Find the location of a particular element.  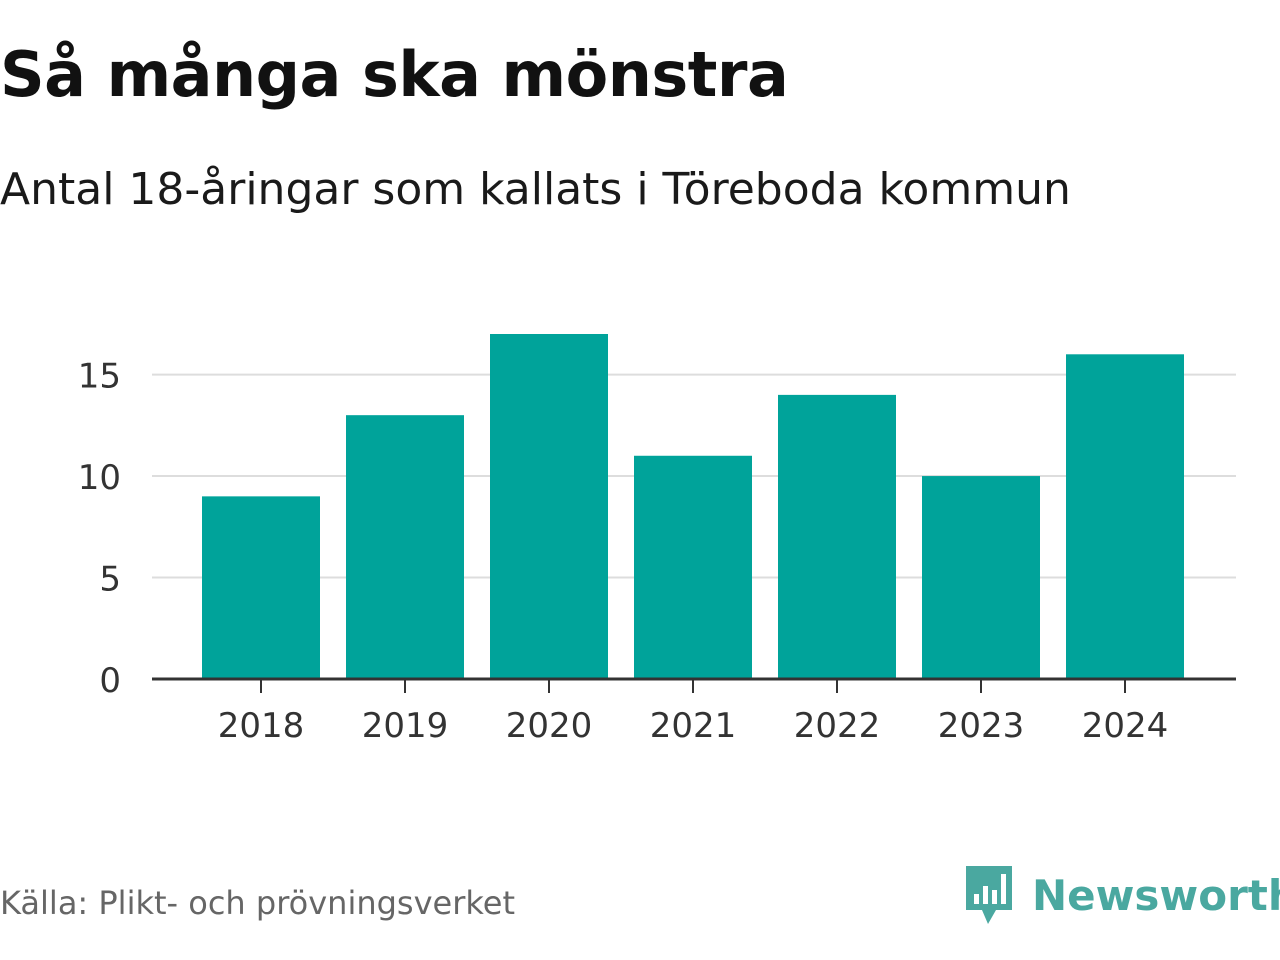

y-tick-label: 15 is located at coordinates (99, 377).